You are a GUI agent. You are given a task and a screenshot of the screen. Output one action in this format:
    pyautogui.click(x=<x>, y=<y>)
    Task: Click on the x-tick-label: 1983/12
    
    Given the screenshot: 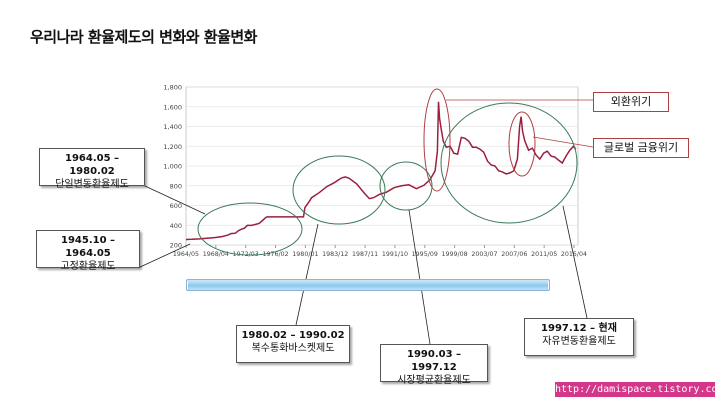 What is the action you would take?
    pyautogui.click(x=335, y=254)
    